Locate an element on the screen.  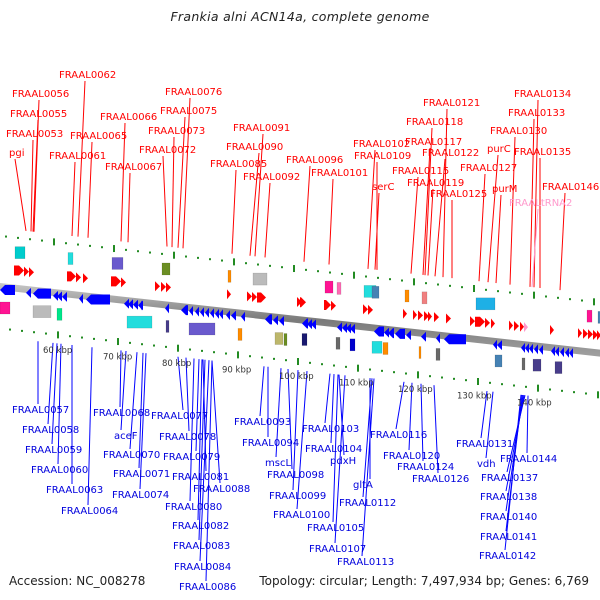
forward-gene-label: FRAAL0073 is located at coordinates (176, 131).